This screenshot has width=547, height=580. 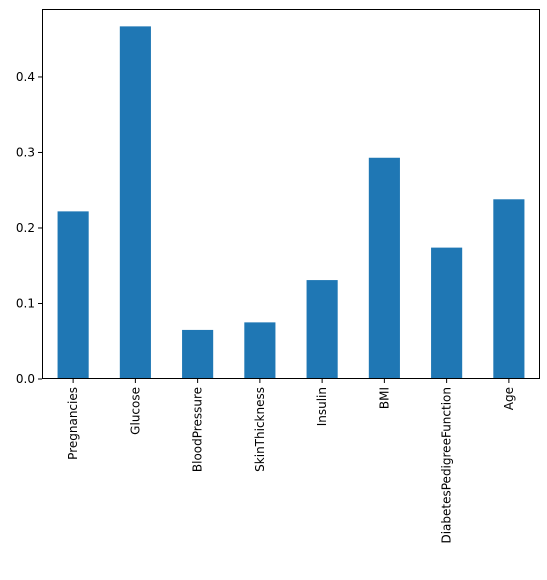 I want to click on bar-skinthickness, so click(x=260, y=350).